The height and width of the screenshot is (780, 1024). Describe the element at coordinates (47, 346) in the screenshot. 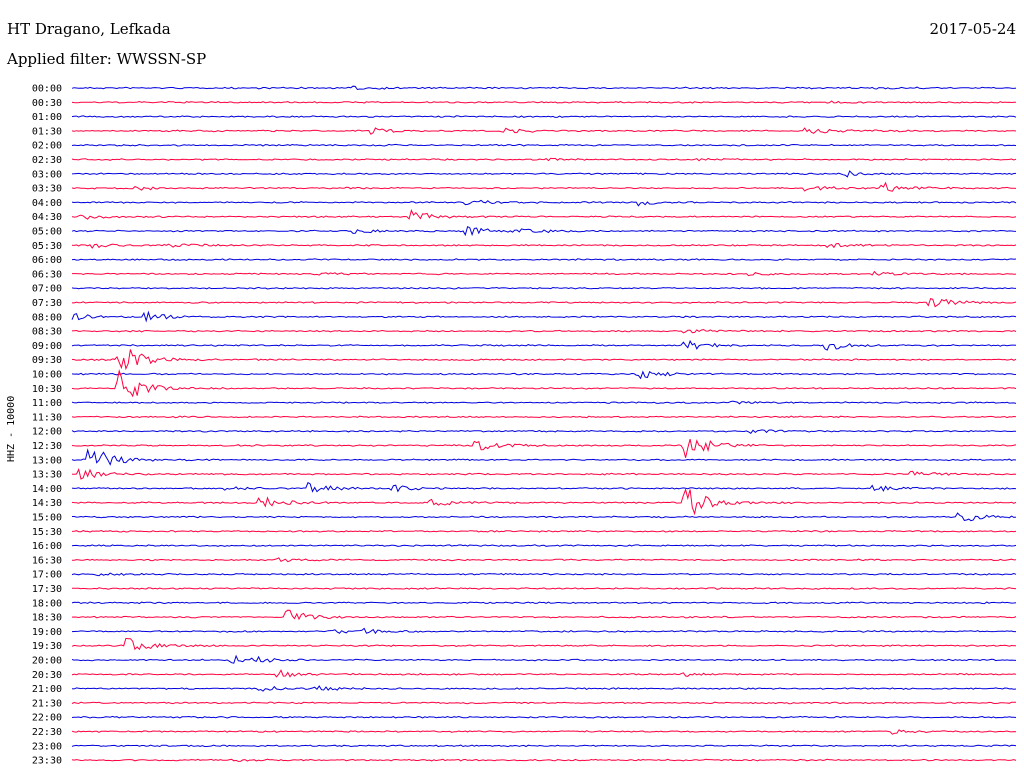

I see `time-label: 09:00` at that location.